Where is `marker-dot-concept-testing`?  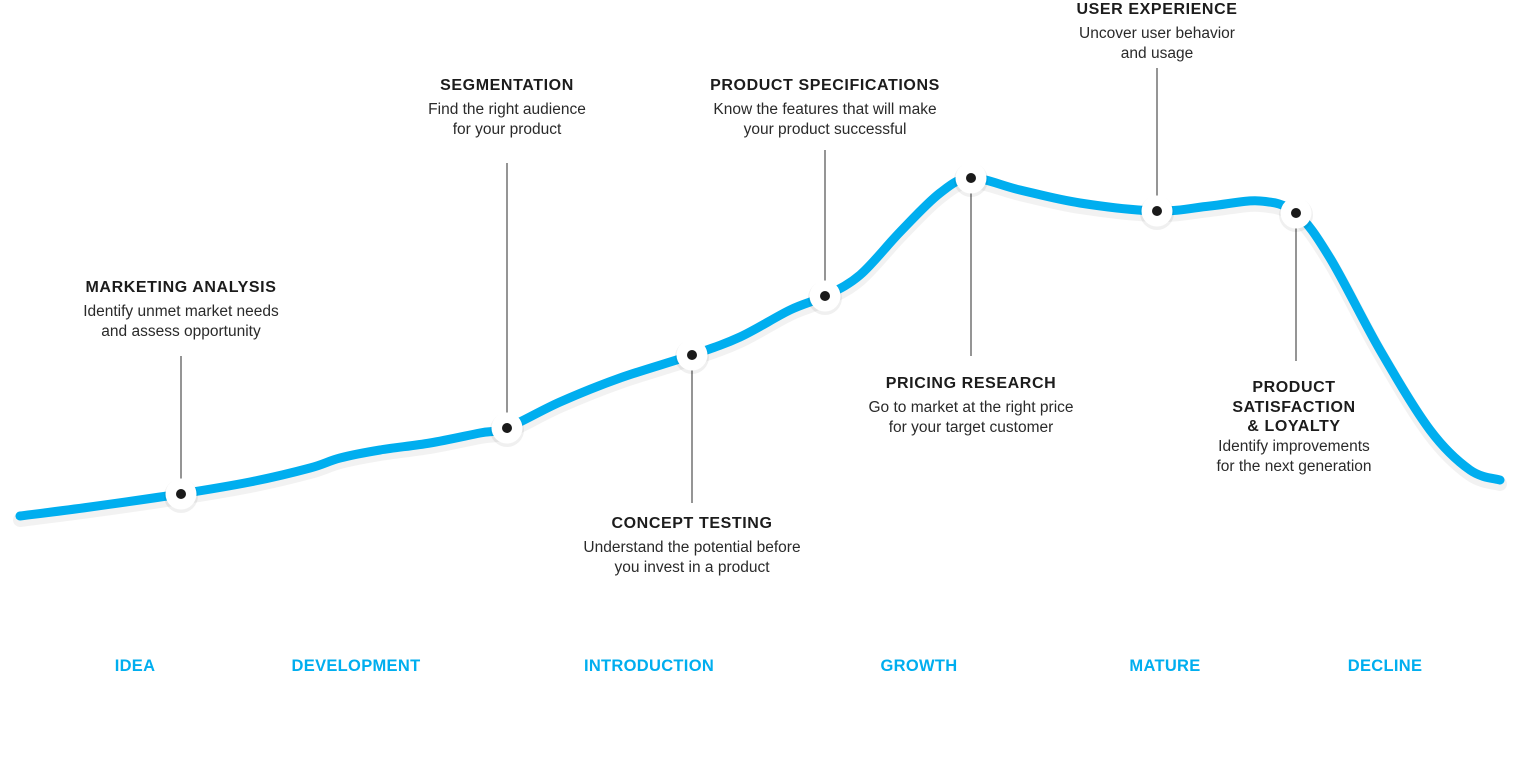
marker-dot-concept-testing is located at coordinates (692, 355).